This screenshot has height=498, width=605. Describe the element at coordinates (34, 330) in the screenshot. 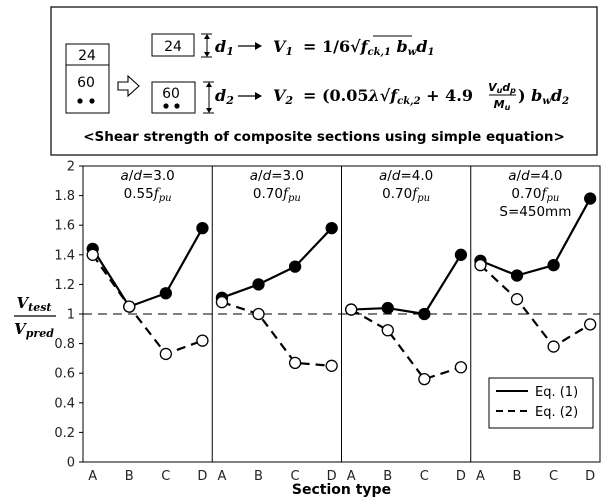

I see `y-axis-label-denominator: Vpred` at that location.